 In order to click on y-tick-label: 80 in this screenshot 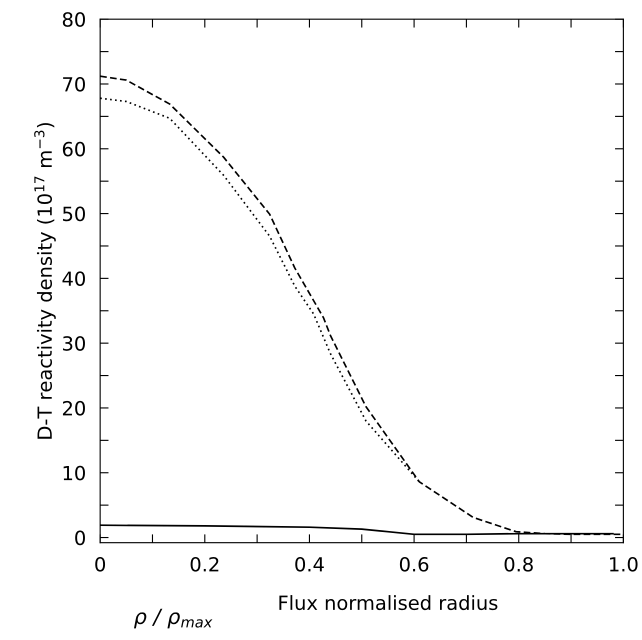, I will do `click(73, 19)`.